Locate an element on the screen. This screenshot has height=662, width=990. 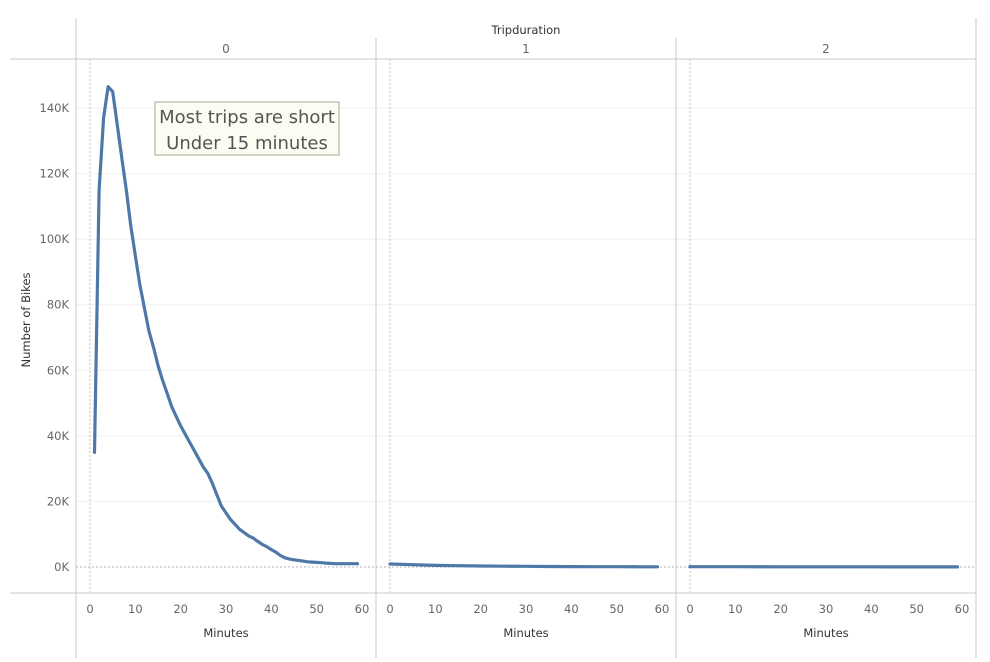
pane-header: 0 is located at coordinates (226, 49).